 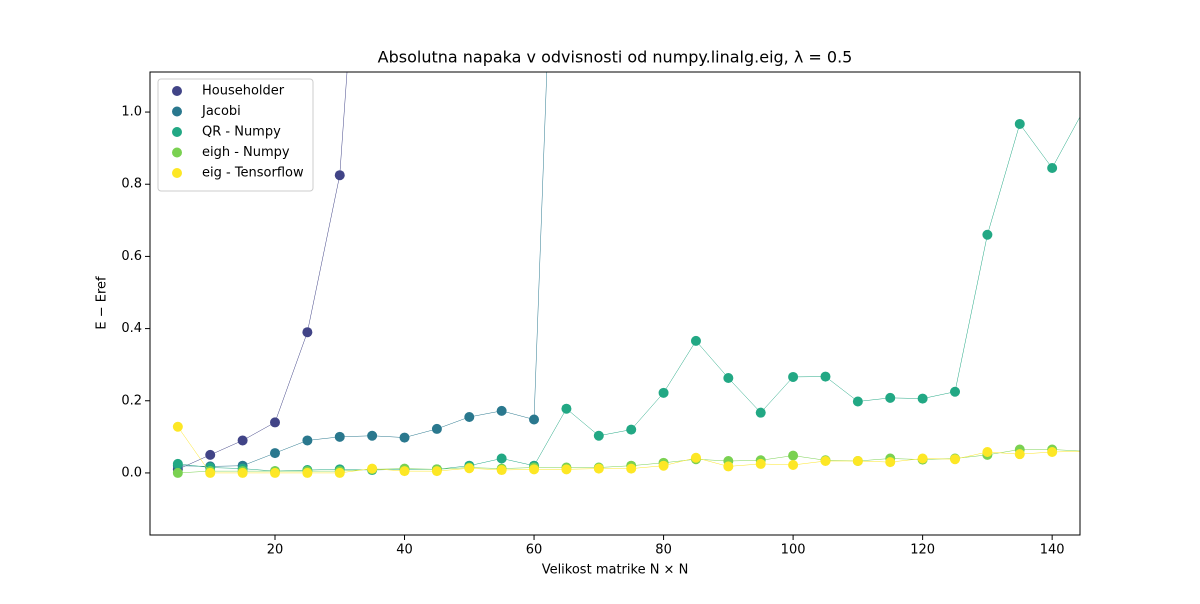 I want to click on x-axis-label: Velikost matrike N × N, so click(x=615, y=570).